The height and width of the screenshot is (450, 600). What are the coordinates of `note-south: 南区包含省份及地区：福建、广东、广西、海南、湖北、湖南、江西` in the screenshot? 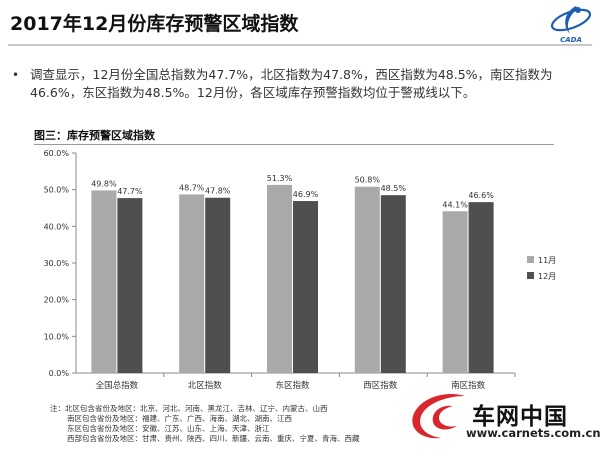 It's located at (179, 418).